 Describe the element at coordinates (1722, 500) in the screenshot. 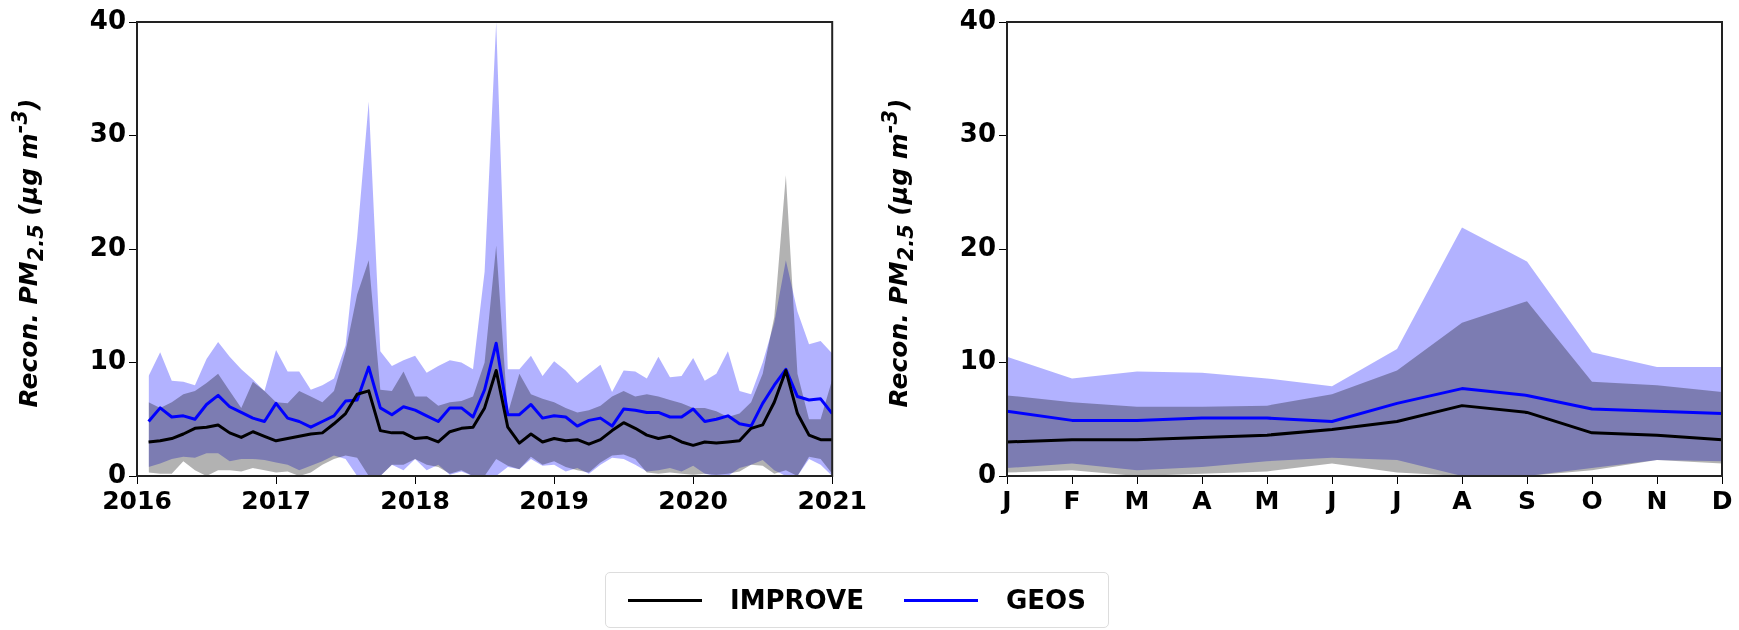

I see `x-tick-label: D` at that location.